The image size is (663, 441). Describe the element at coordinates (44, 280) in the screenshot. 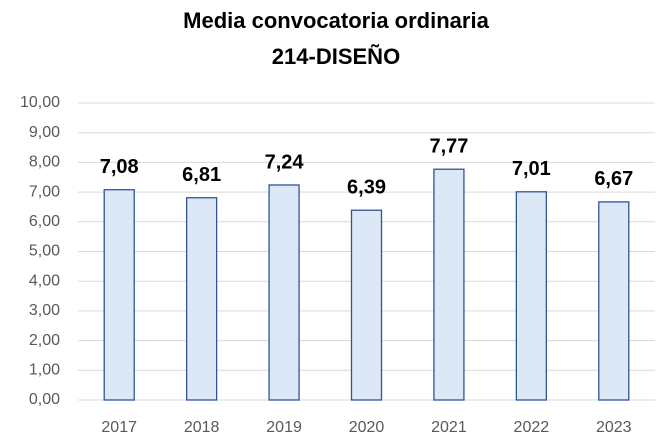

I see `y-tick-label: 4,00` at that location.